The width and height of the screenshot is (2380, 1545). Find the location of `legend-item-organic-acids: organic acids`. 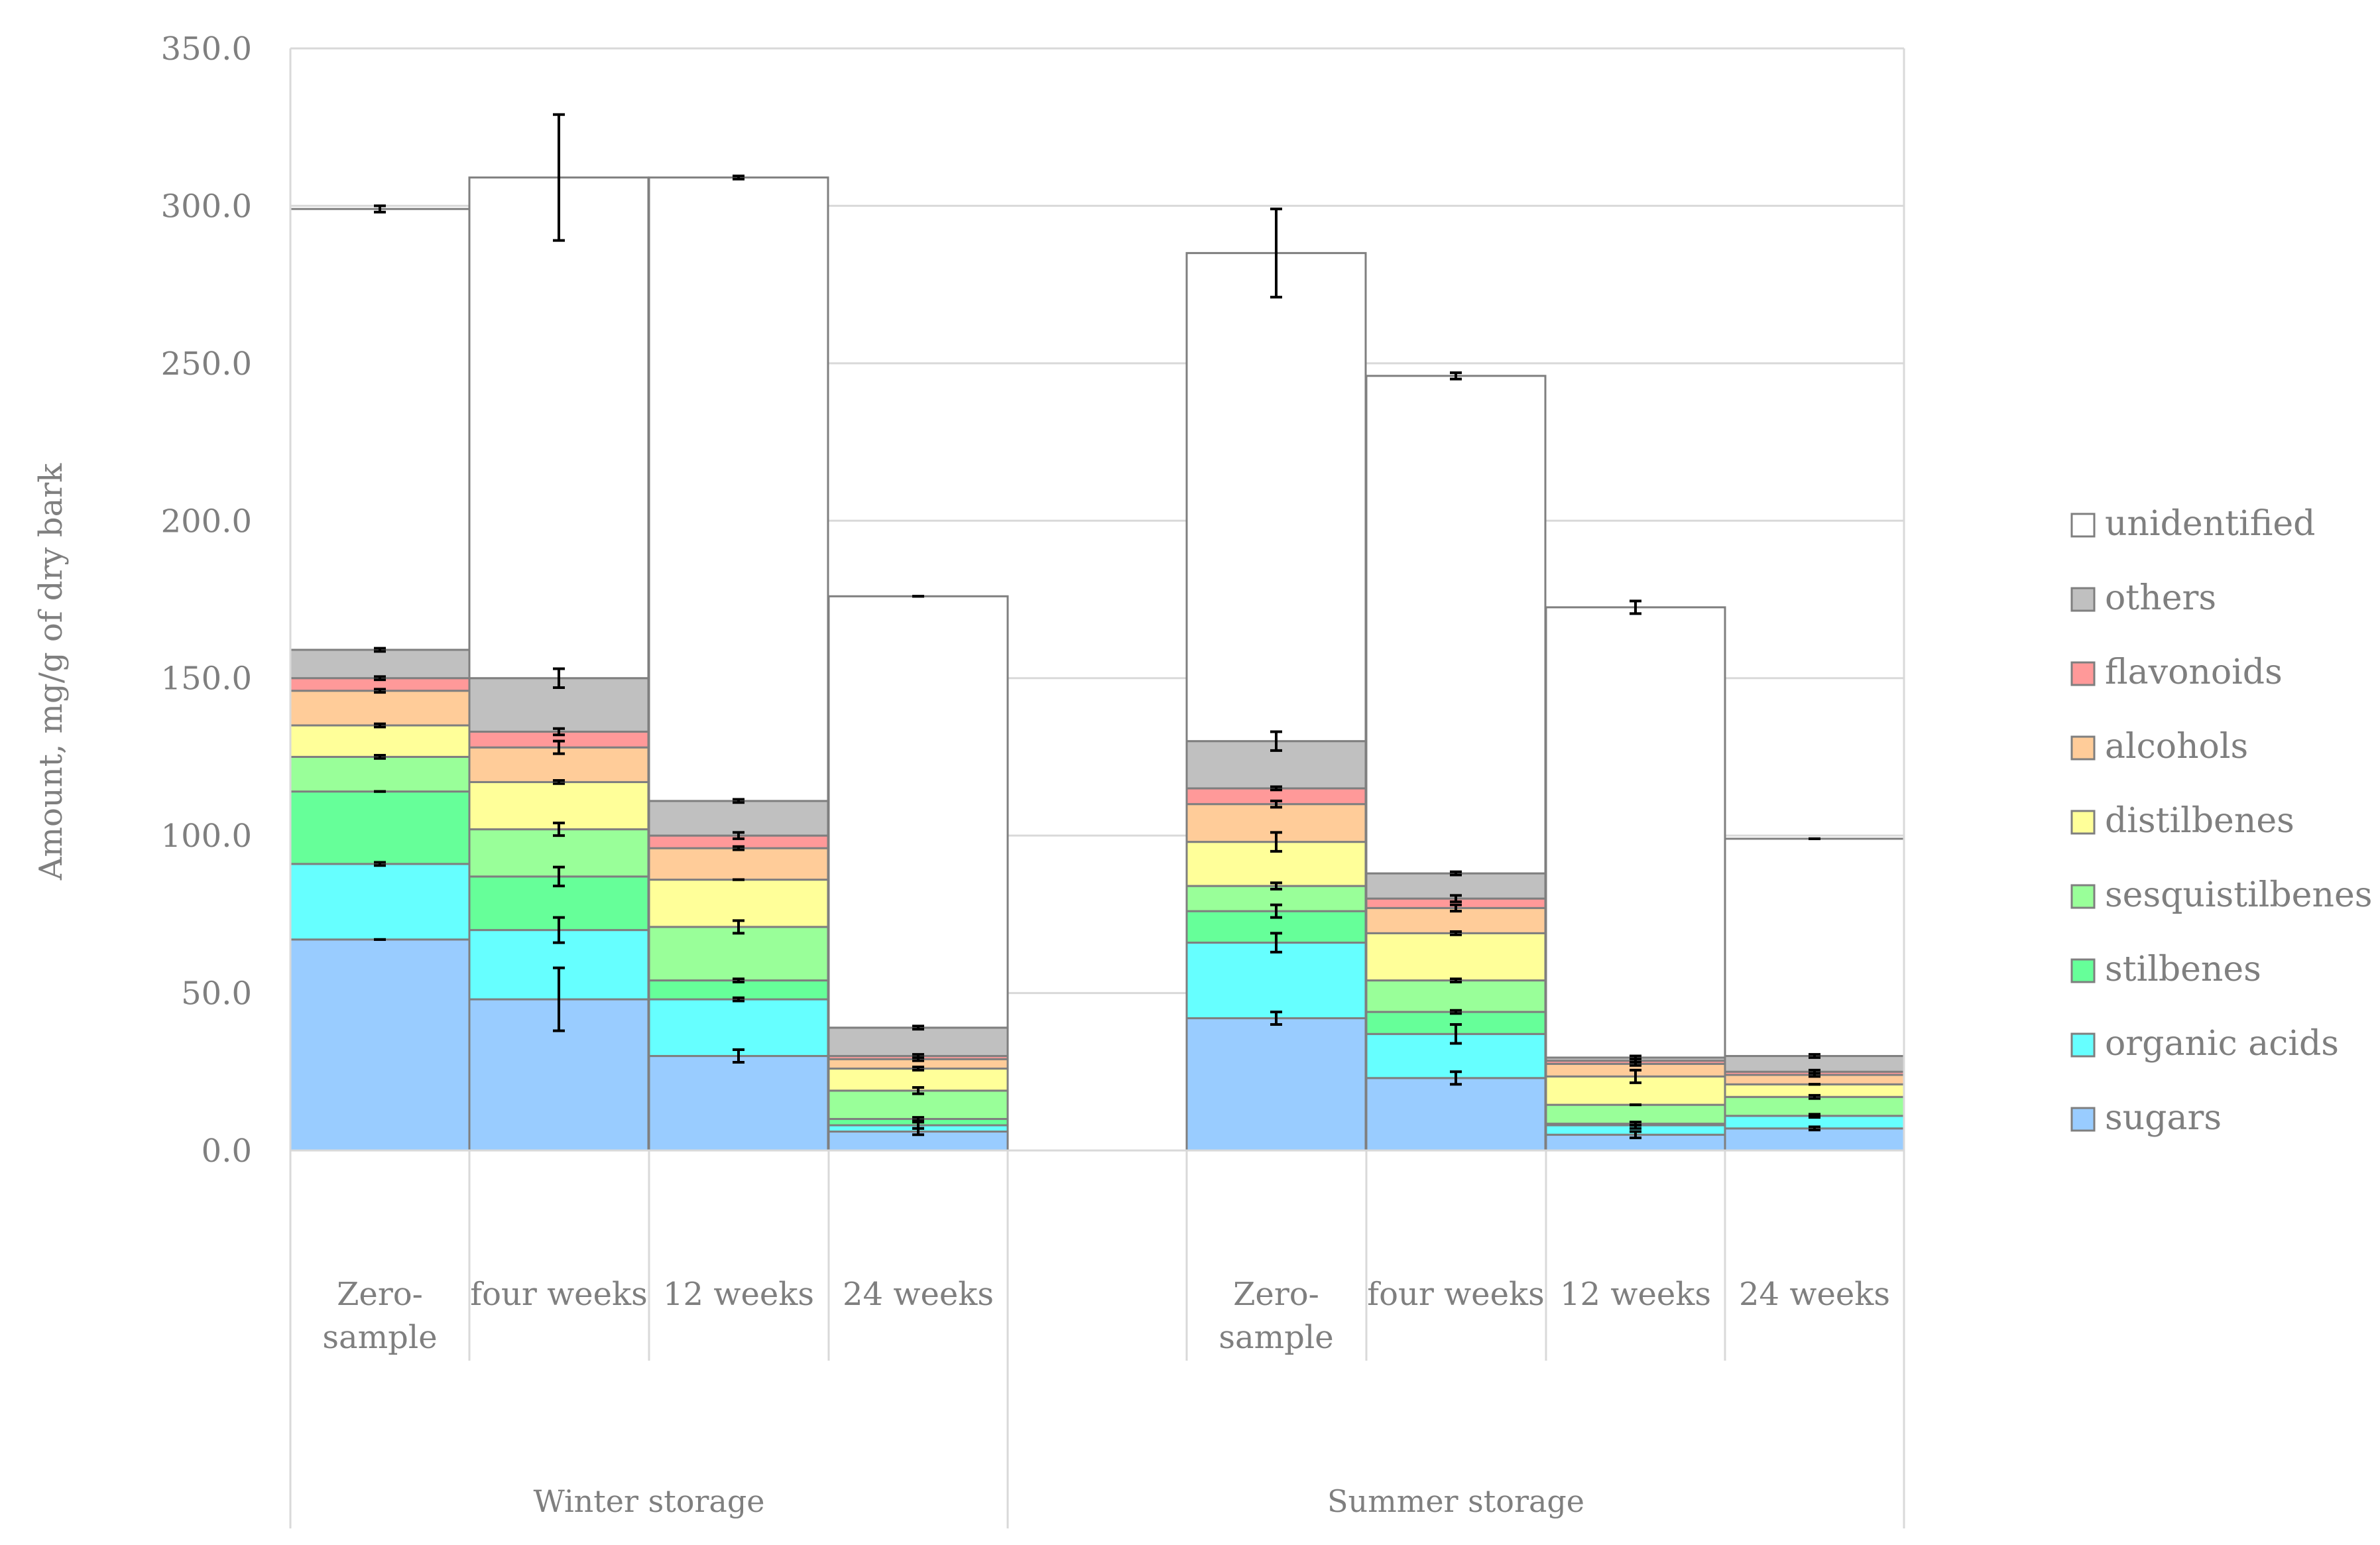

legend-item-organic-acids: organic acids is located at coordinates (2204, 1044).